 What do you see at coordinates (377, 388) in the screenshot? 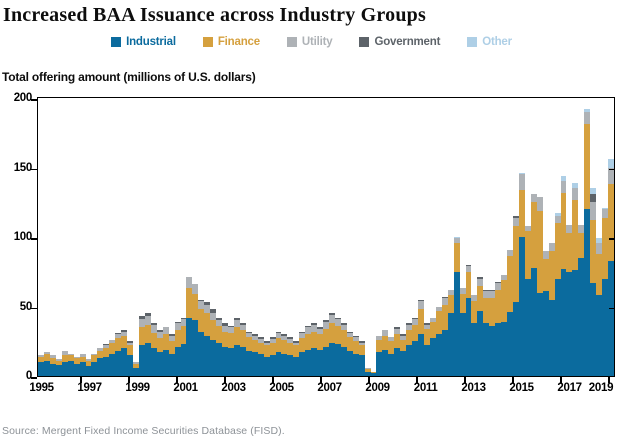
I see `x-tick-label: 2009` at bounding box center [377, 388].